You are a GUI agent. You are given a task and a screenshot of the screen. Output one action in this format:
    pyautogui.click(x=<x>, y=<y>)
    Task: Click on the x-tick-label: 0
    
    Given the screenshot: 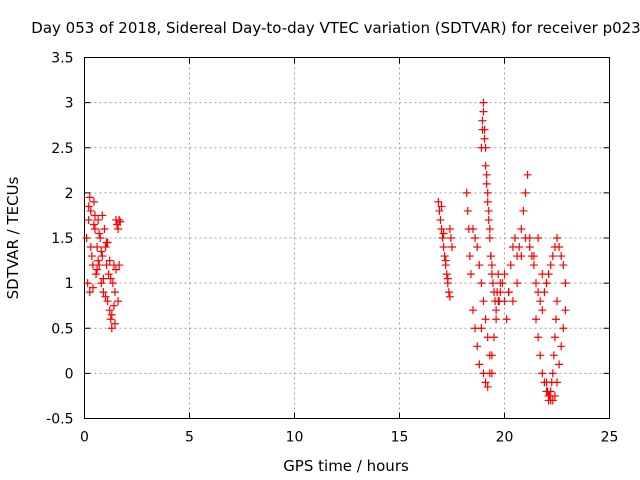 What is the action you would take?
    pyautogui.click(x=84, y=438)
    